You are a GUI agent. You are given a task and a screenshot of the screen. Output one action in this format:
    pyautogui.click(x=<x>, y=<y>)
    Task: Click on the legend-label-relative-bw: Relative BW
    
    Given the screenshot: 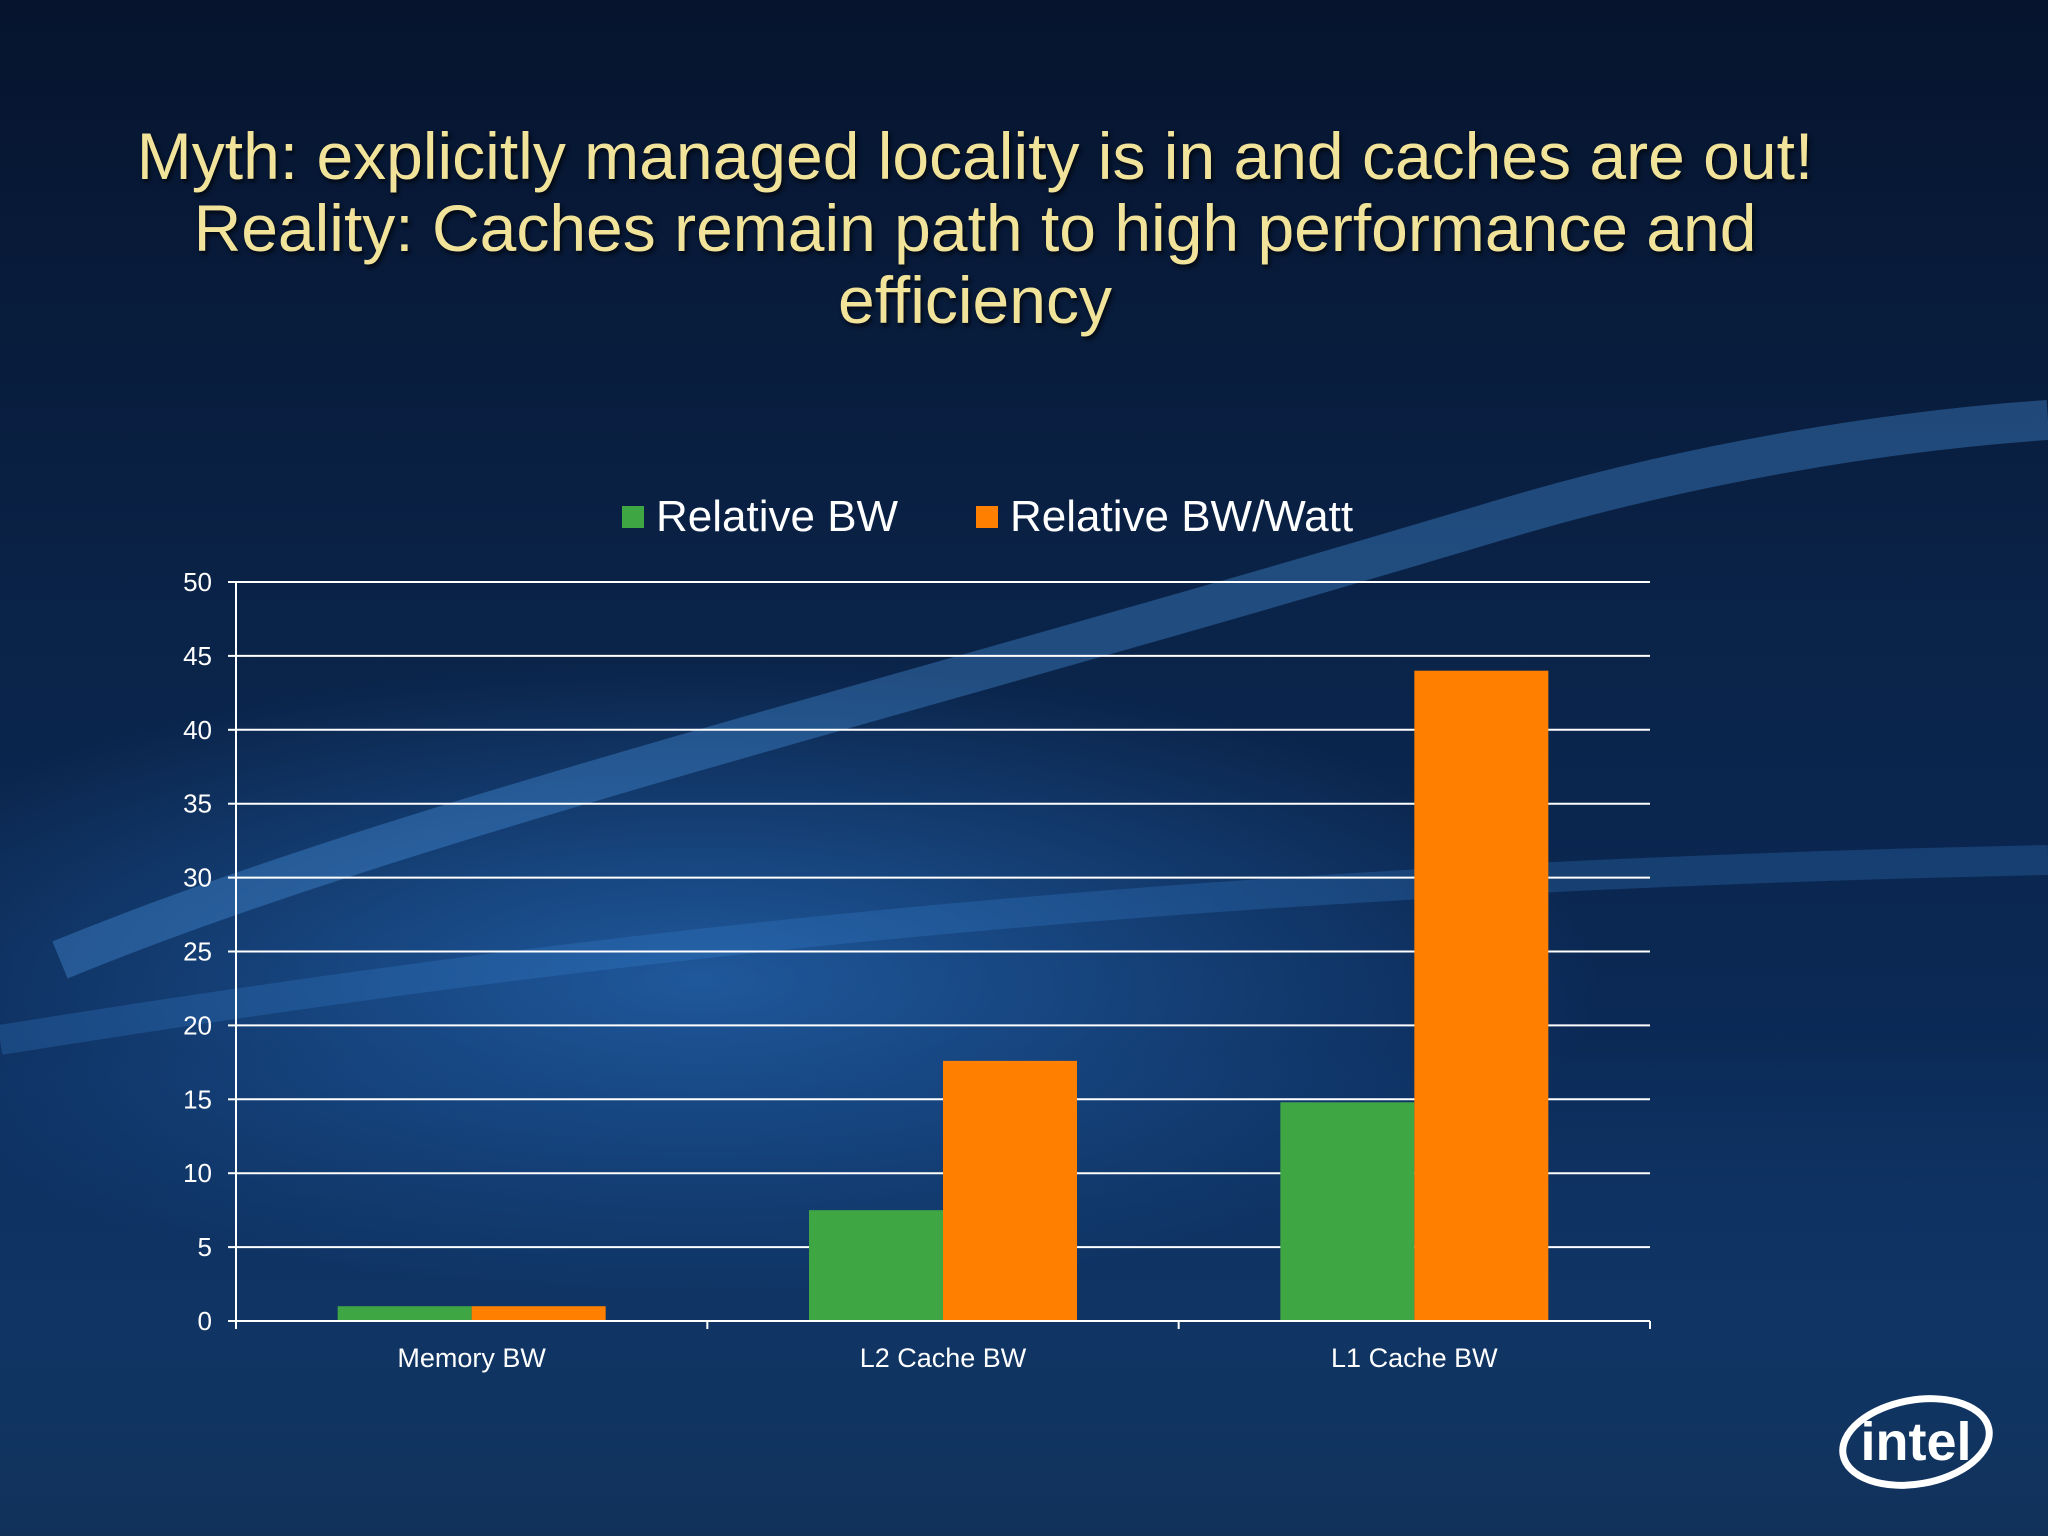 What is the action you would take?
    pyautogui.click(x=777, y=516)
    